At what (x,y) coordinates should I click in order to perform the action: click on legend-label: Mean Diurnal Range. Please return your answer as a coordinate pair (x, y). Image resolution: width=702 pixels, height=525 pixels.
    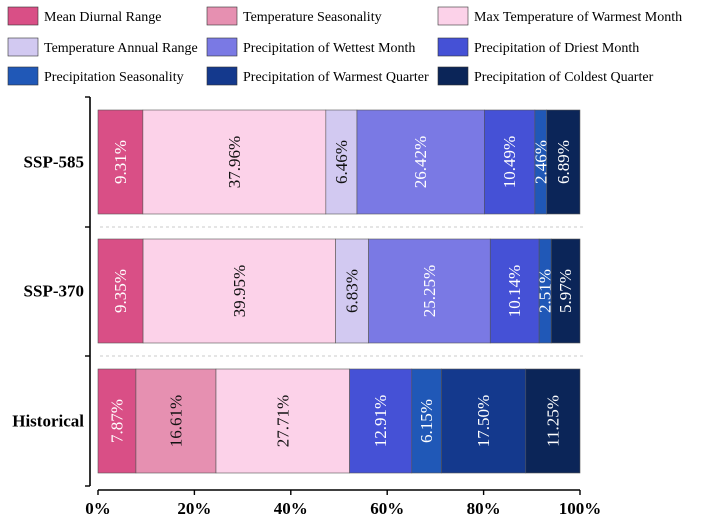
    Looking at the image, I should click on (102, 17).